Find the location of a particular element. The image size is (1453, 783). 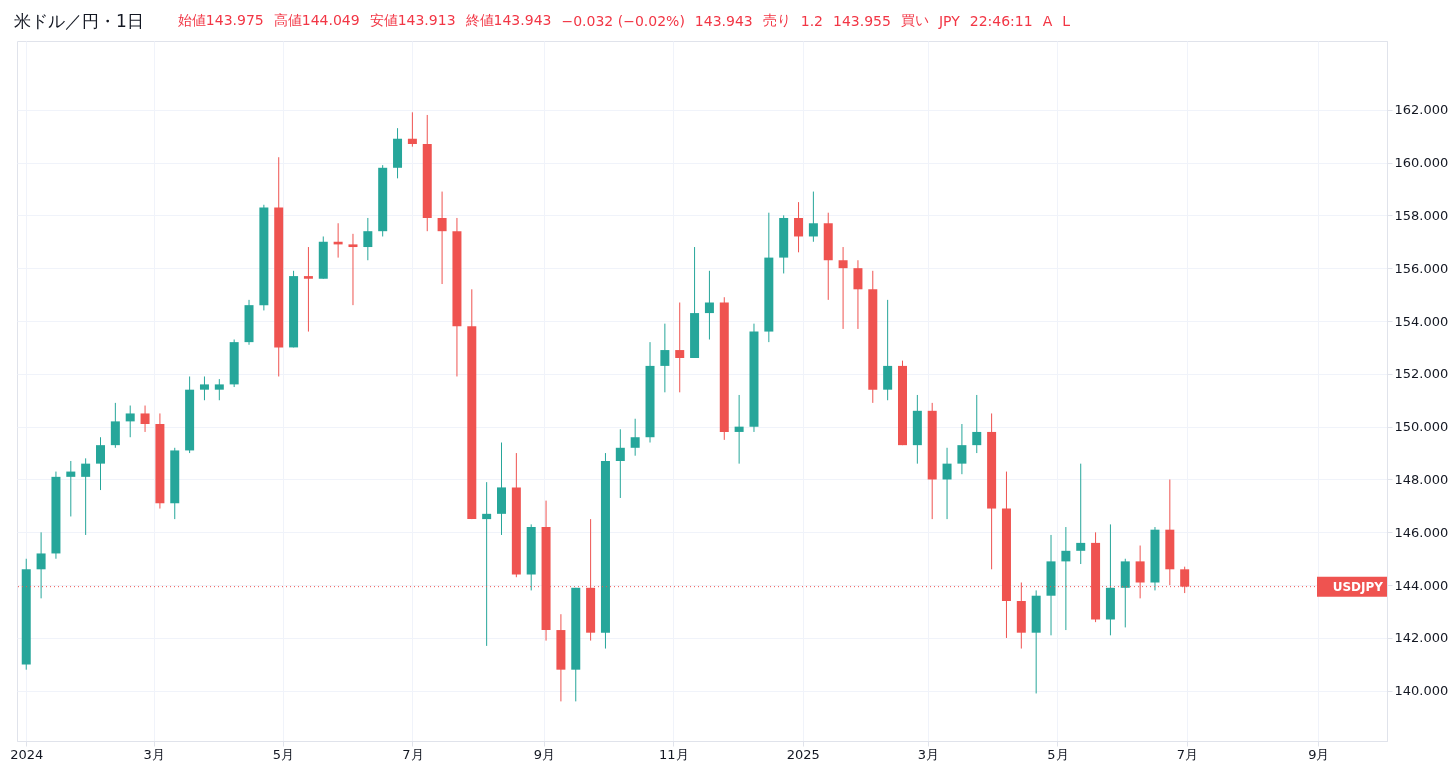

text: L is located at coordinates (1066, 21).